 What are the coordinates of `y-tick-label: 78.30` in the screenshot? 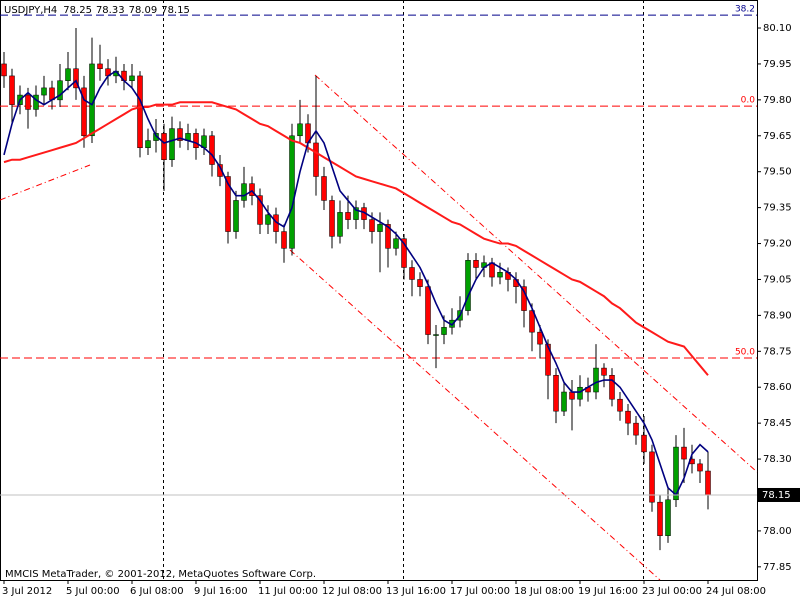 It's located at (777, 459).